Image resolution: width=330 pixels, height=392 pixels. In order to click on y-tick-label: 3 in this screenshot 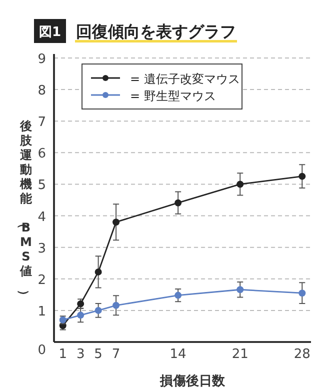, I will do `click(42, 248)`.